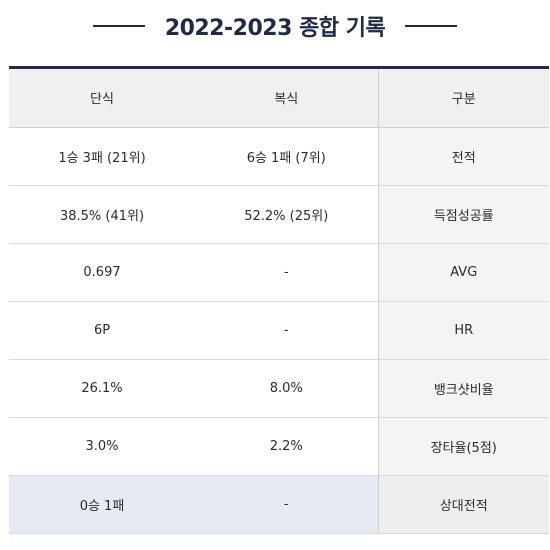 The height and width of the screenshot is (550, 550). Describe the element at coordinates (463, 156) in the screenshot. I see `cell-label: 전적` at that location.